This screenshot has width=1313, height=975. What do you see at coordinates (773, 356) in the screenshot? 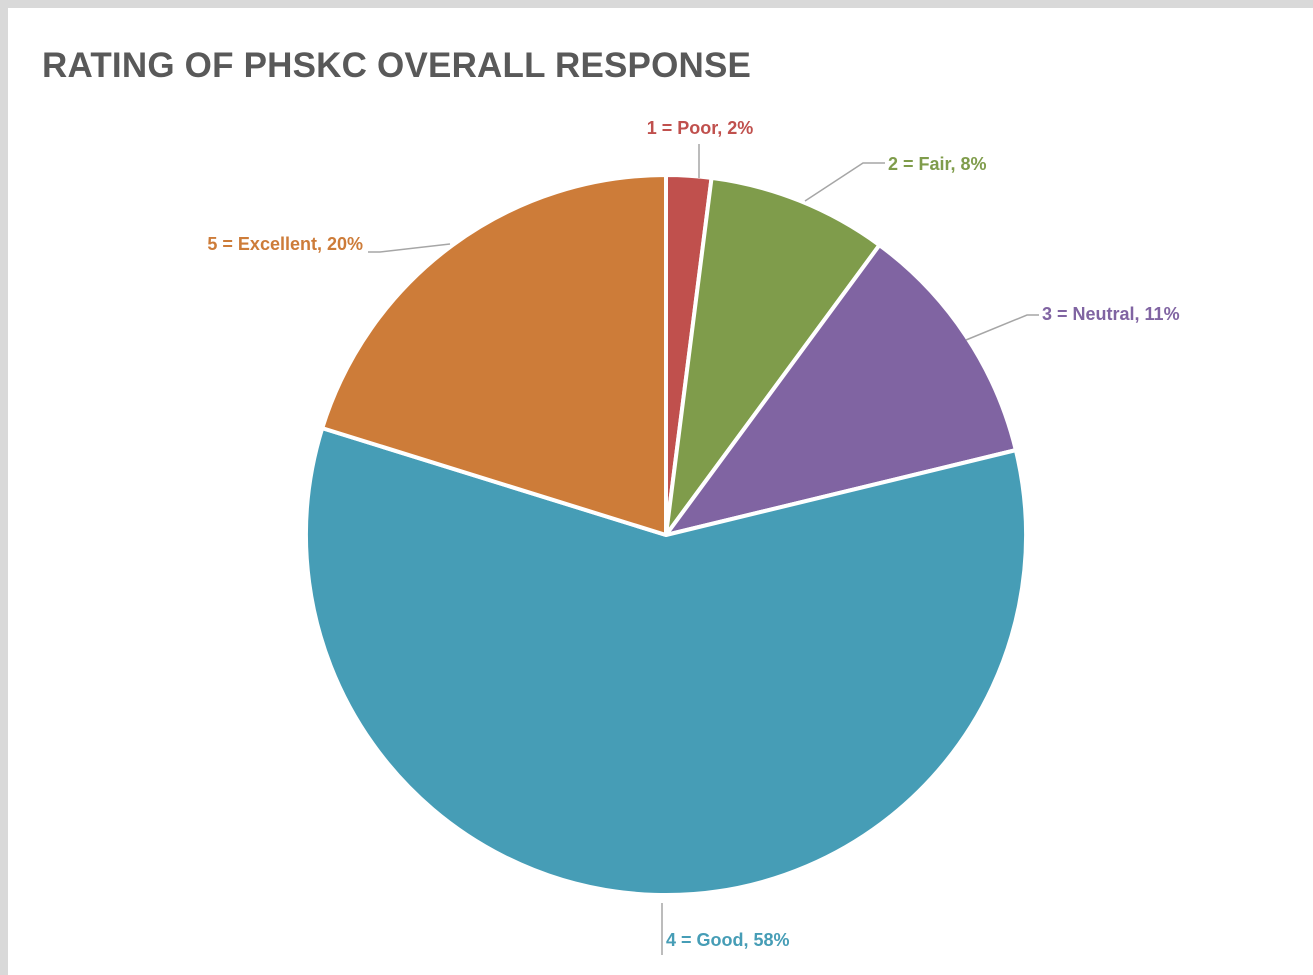
I see `pie-slice-fair` at bounding box center [773, 356].